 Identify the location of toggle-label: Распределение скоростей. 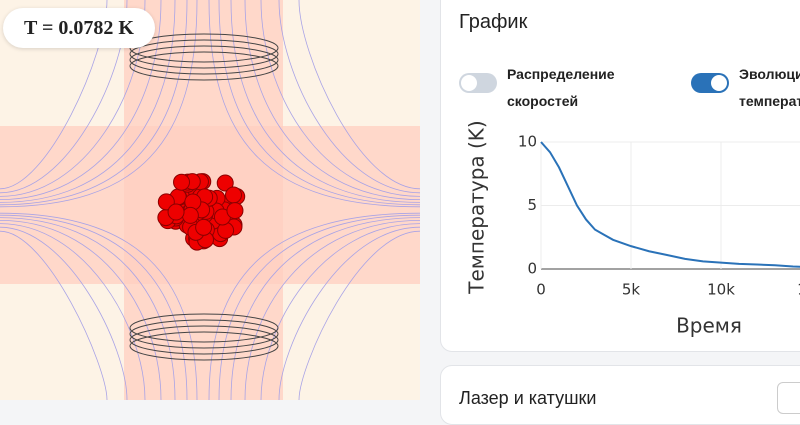
(561, 87).